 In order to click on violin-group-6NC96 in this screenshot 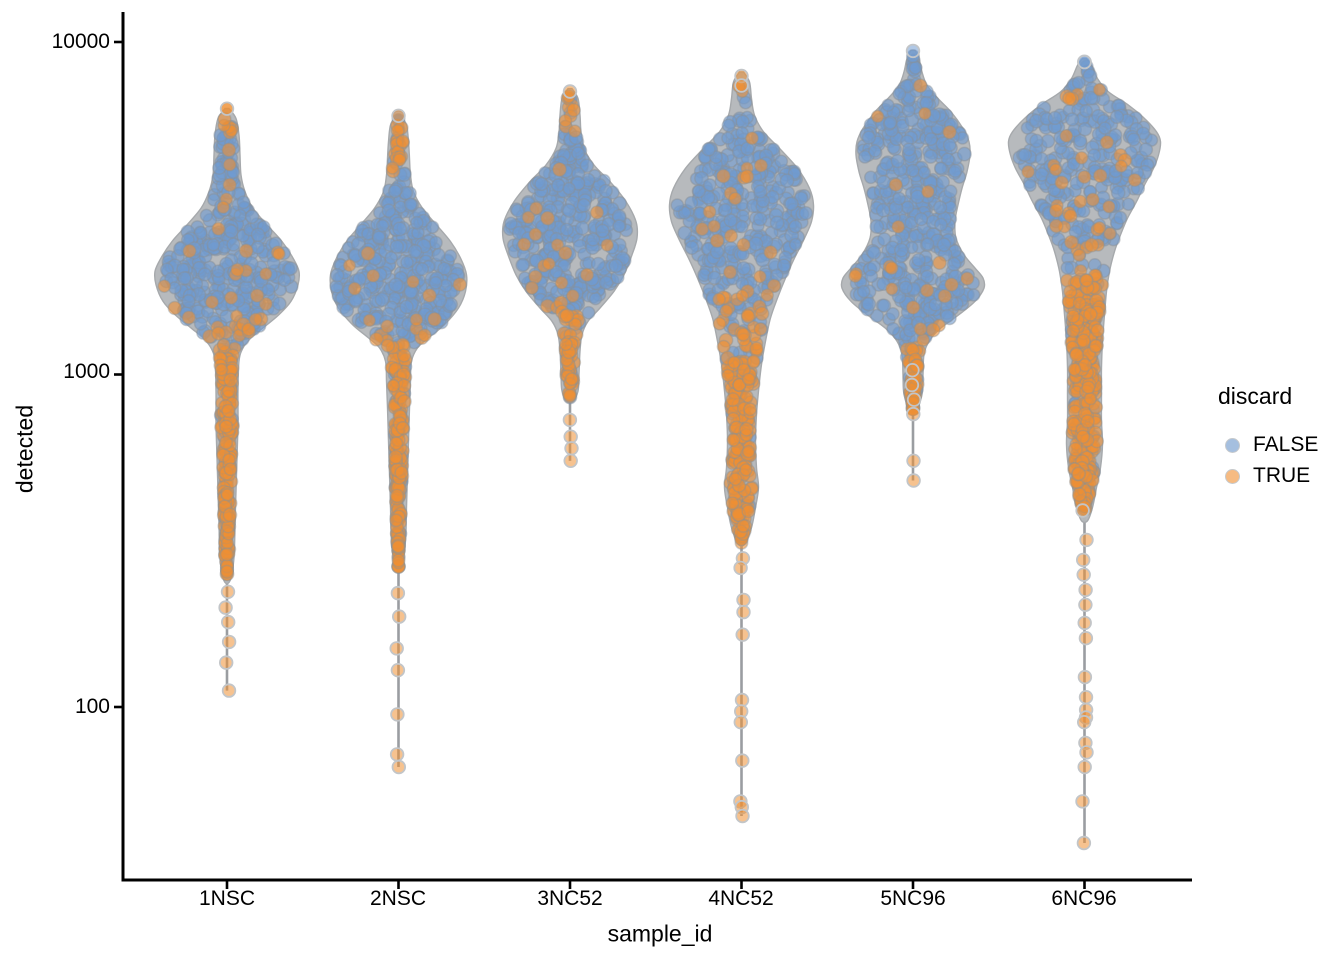, I will do `click(1084, 452)`.